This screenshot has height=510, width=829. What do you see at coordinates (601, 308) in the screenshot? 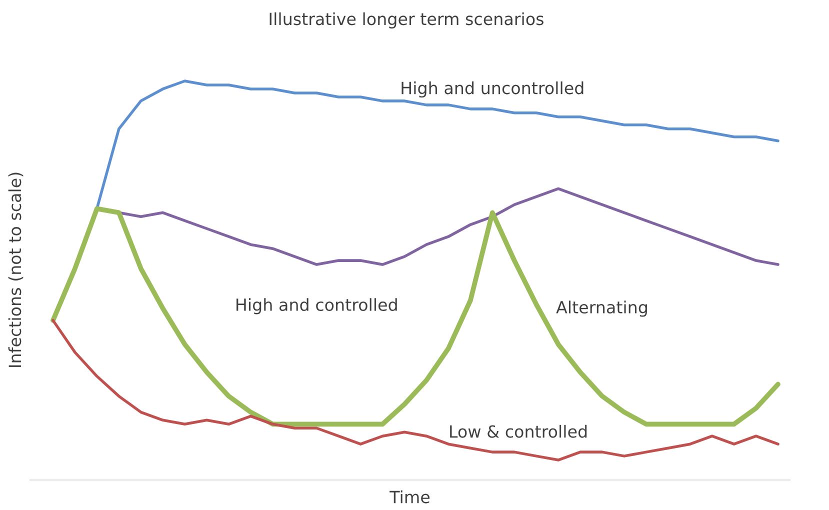
I see `series-label: Alternating` at bounding box center [601, 308].